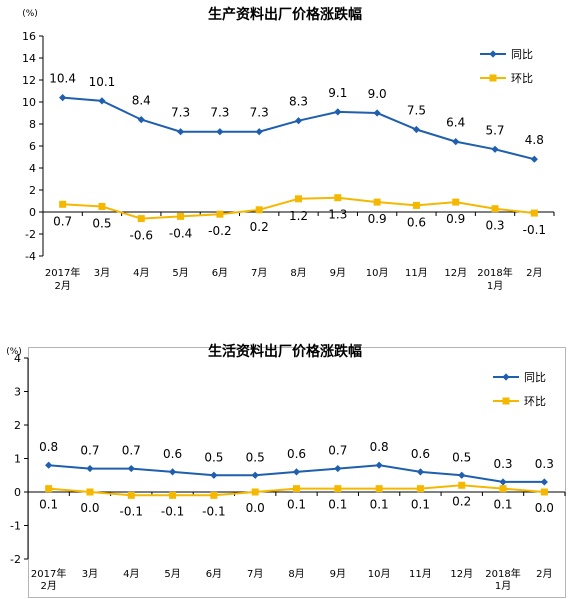 This screenshot has width=574, height=599. I want to click on legend-label: 环比, so click(522, 78).